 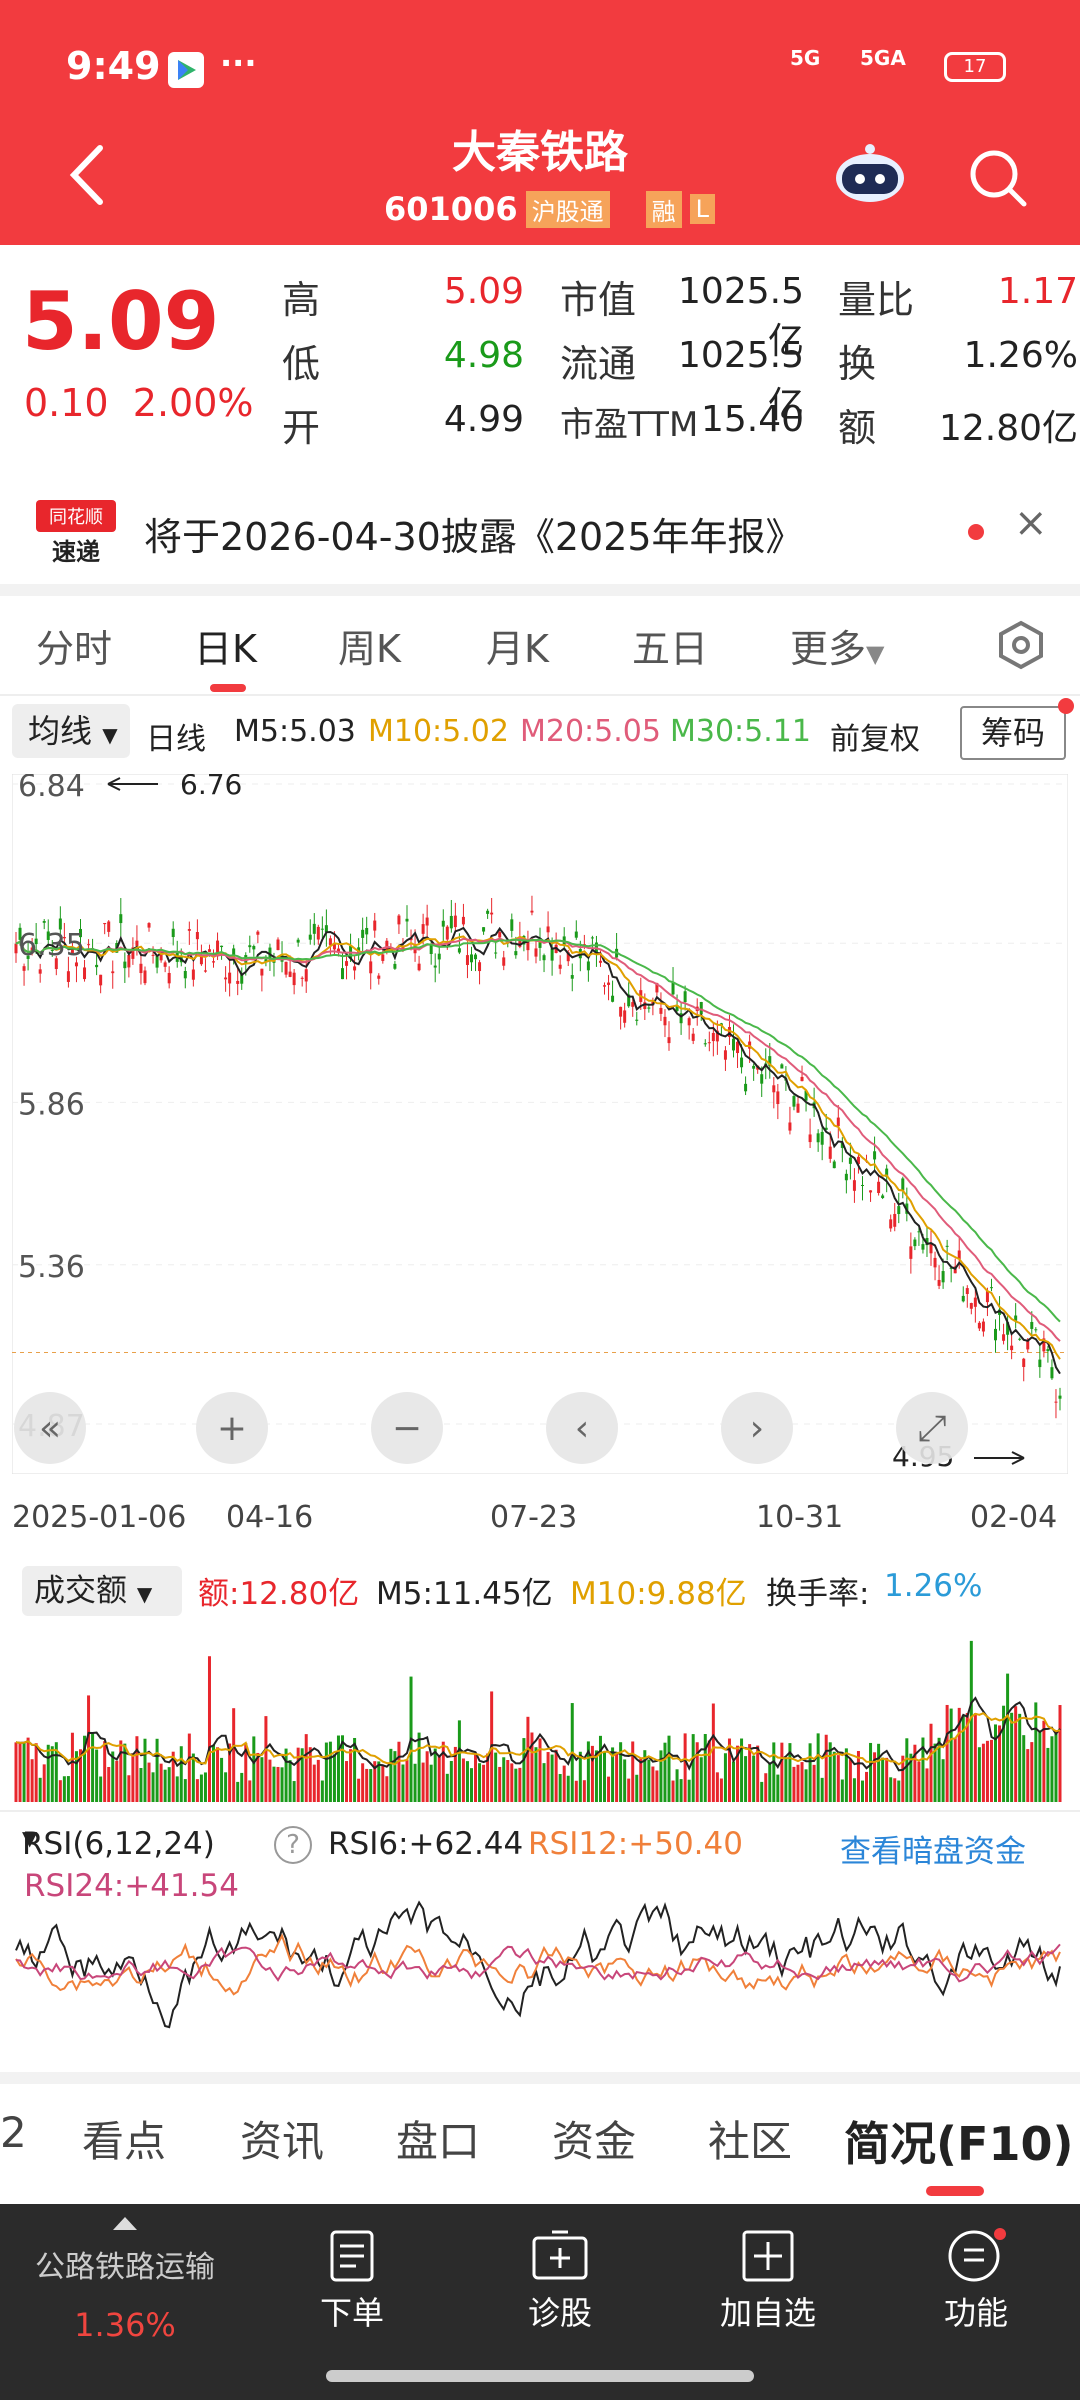 I want to click on tab-monthly-k: 月K, so click(x=517, y=649).